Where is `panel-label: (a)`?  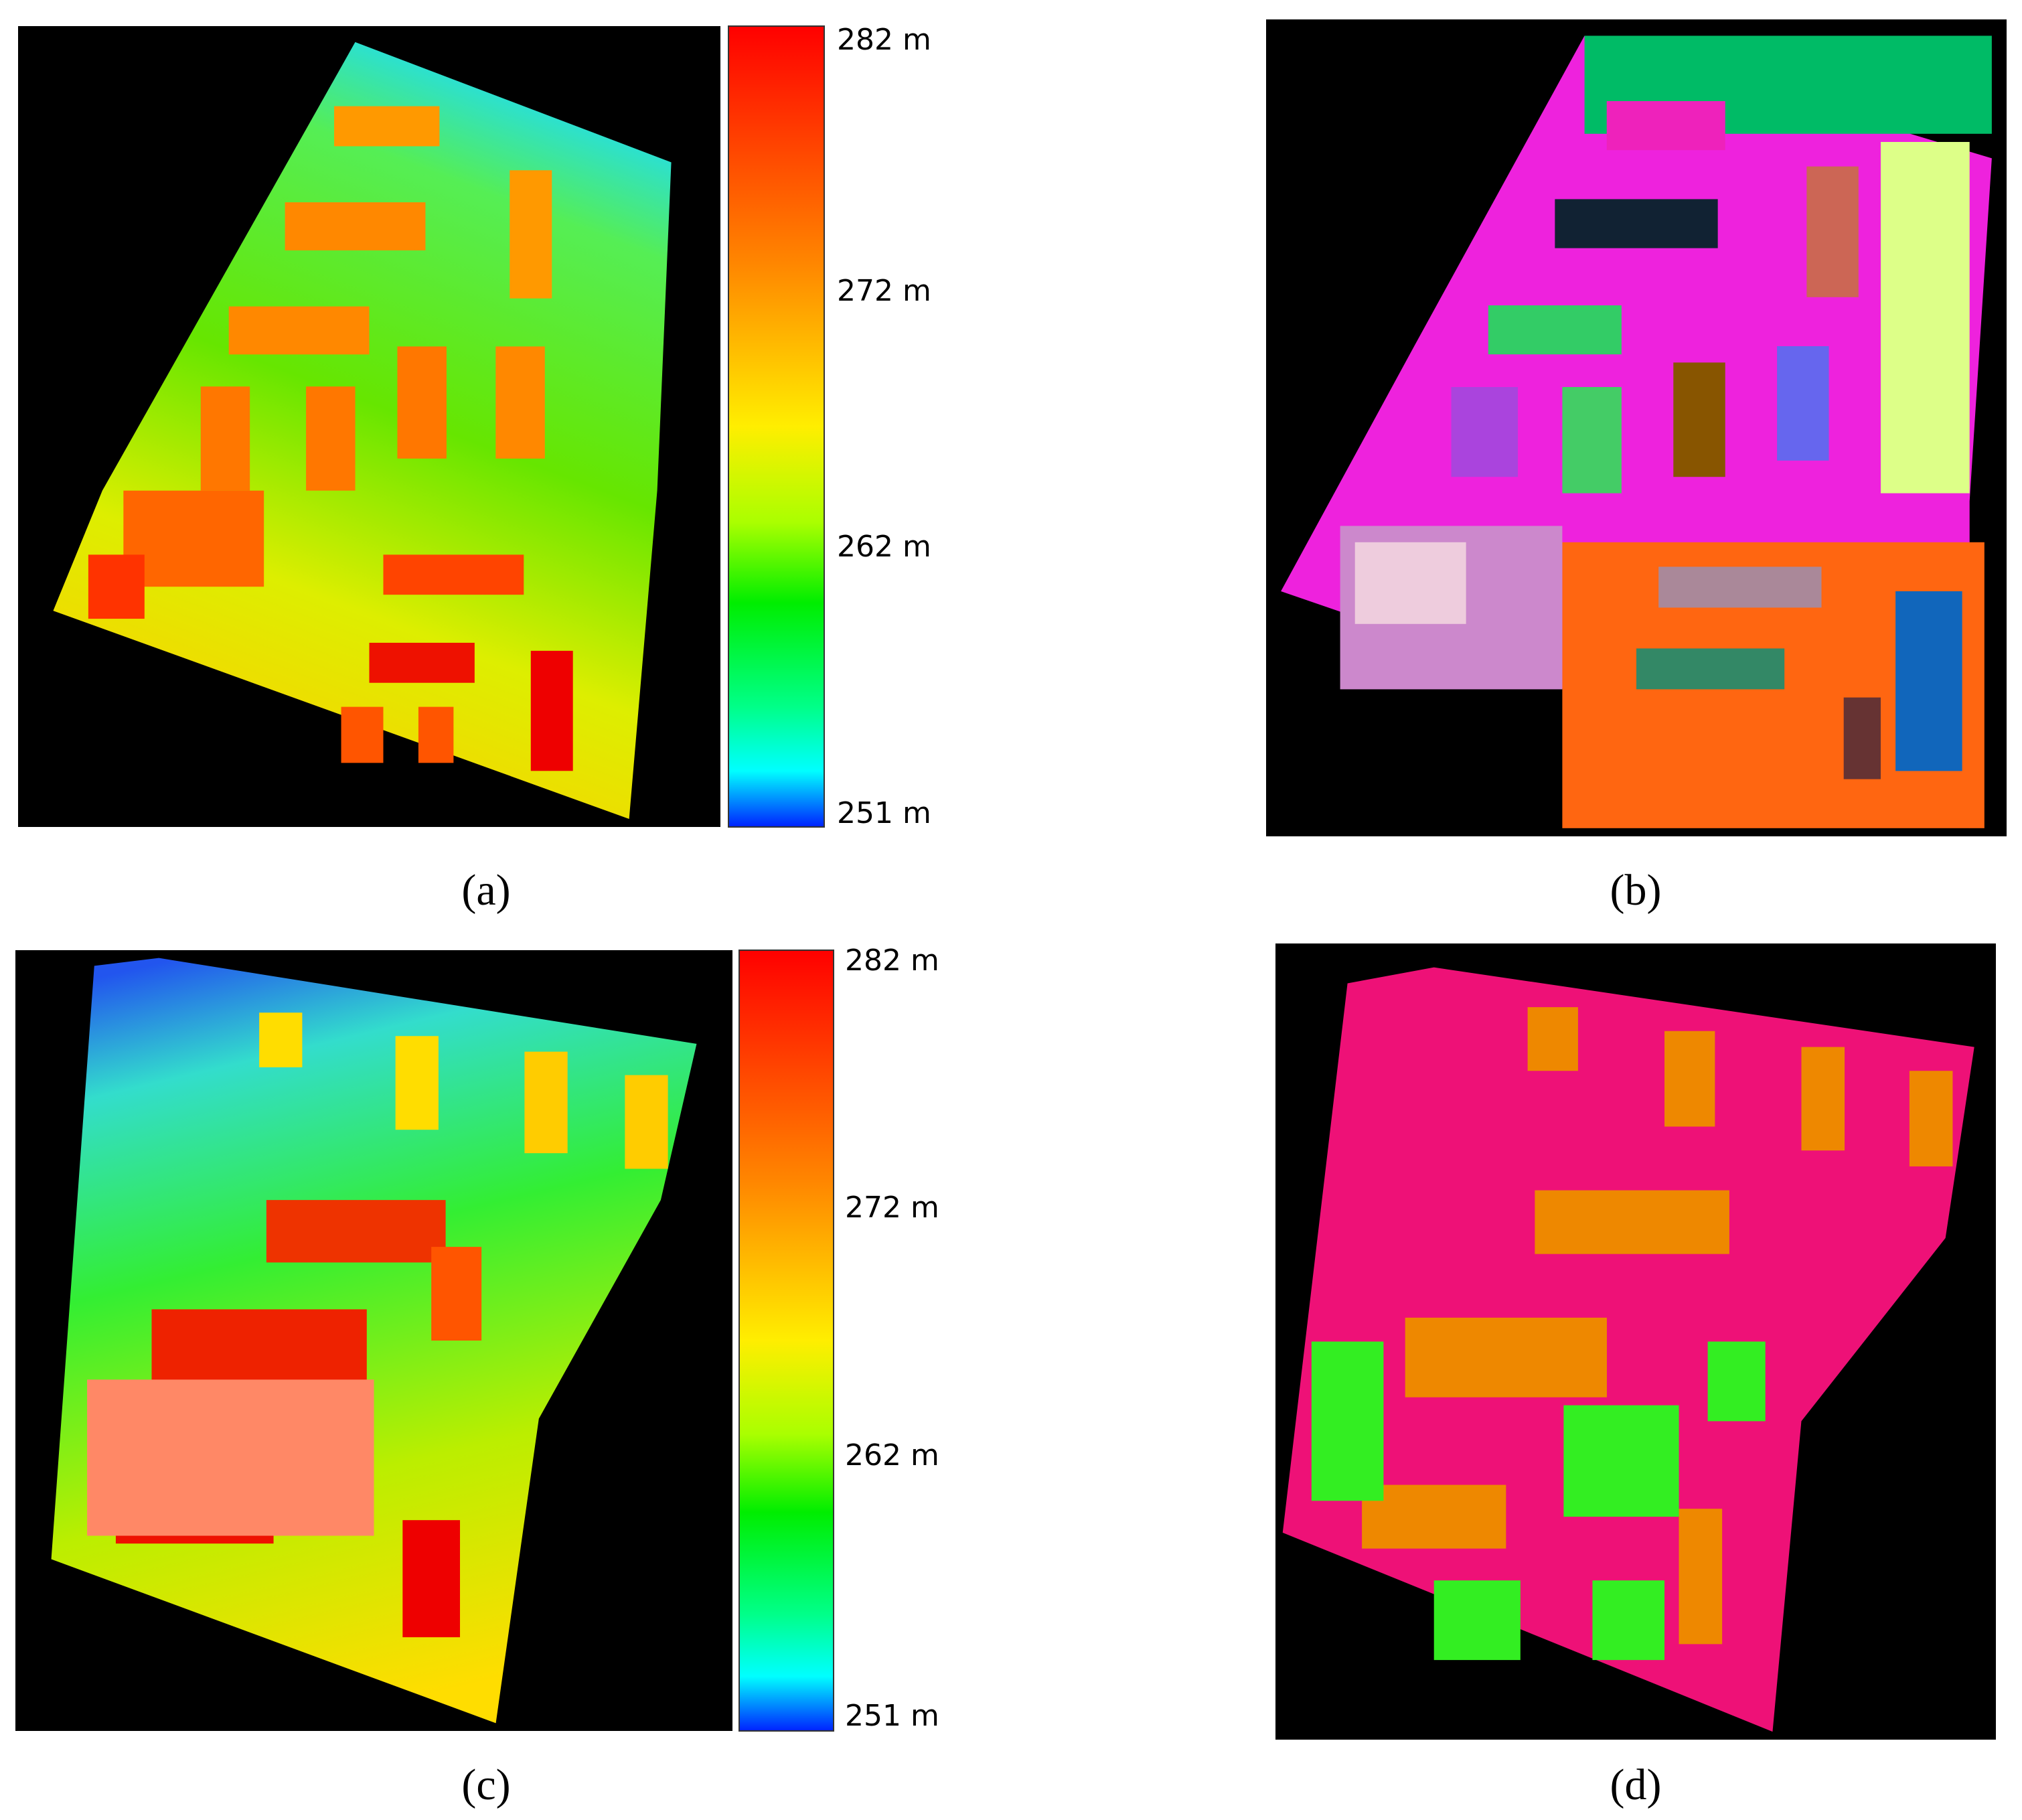
panel-label: (a) is located at coordinates (485, 890).